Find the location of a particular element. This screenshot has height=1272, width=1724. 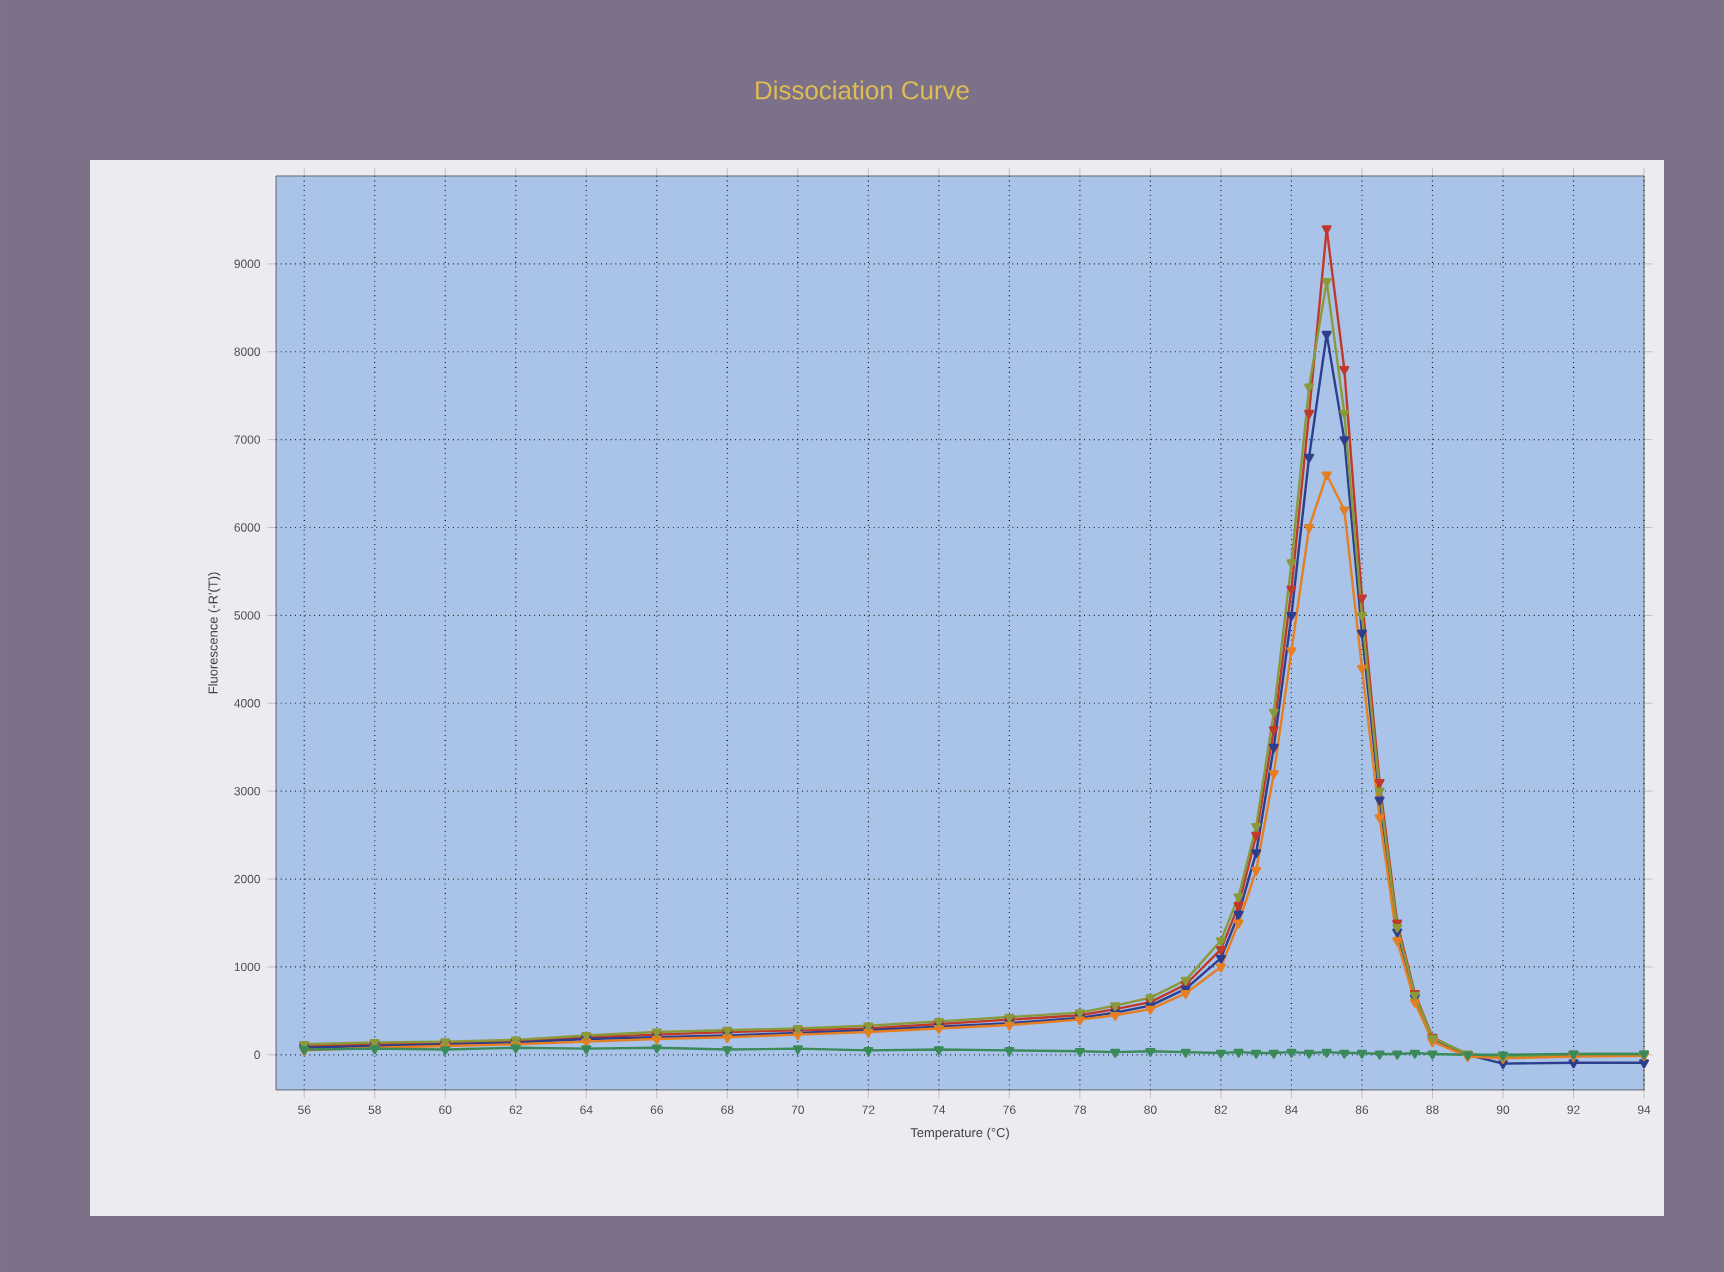

chart-title: Dissociation Curve is located at coordinates (862, 90).